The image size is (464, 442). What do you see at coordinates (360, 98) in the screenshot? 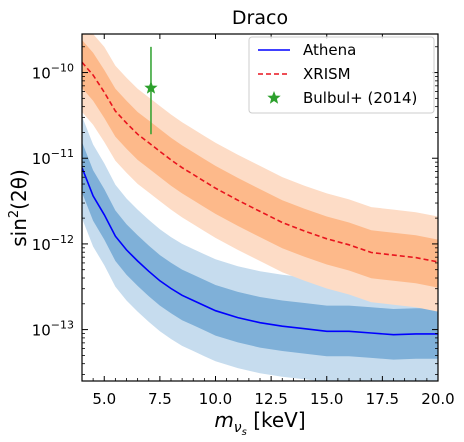
I see `legend-label-bulbul: Bulbul+ (2014)` at bounding box center [360, 98].